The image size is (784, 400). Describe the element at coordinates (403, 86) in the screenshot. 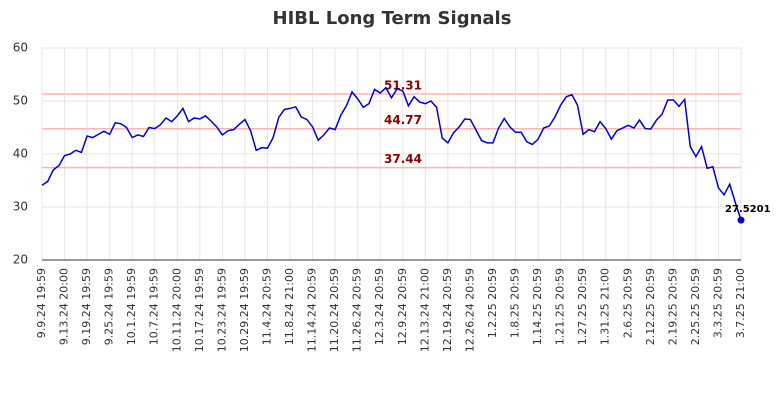

I see `reference-label: 51.31` at that location.